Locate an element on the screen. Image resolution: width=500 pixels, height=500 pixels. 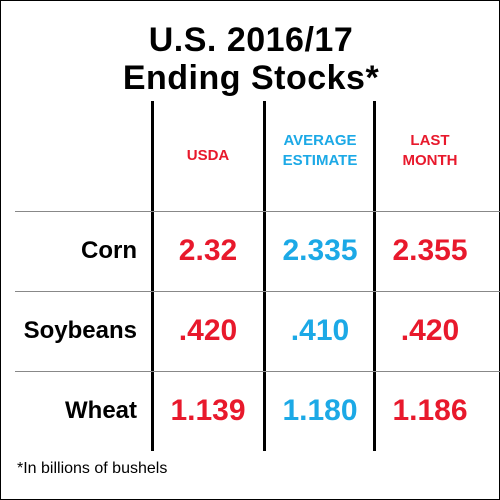
column-header-usda: USDA is located at coordinates (208, 156).